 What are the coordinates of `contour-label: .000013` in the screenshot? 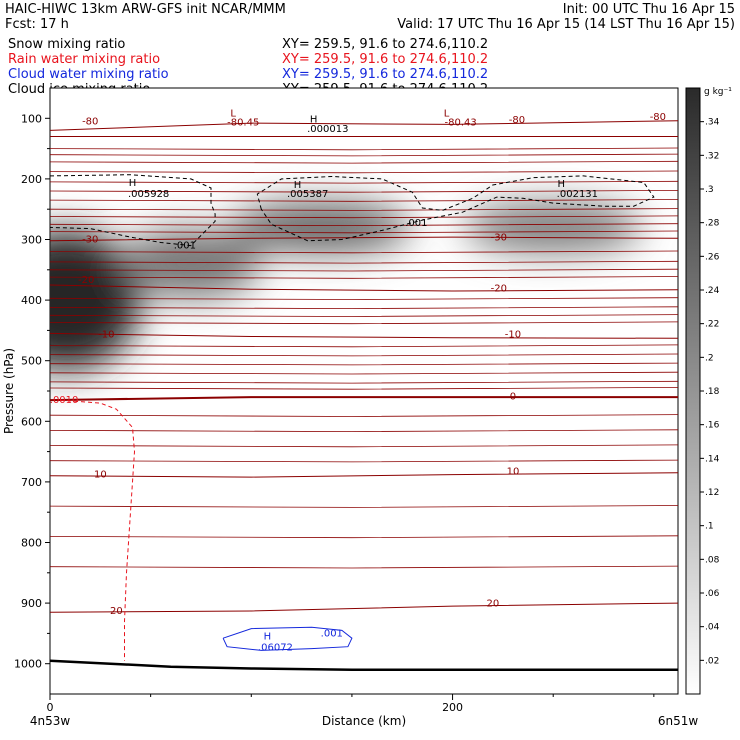 It's located at (327, 129).